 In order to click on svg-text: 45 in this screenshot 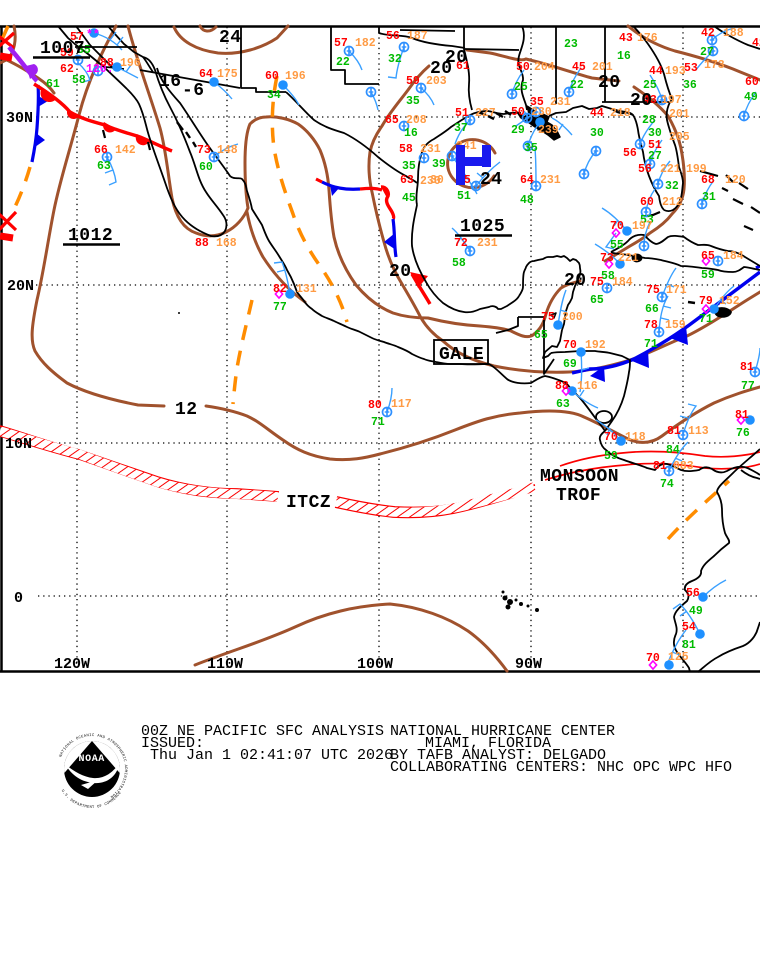, I will do `click(409, 198)`.